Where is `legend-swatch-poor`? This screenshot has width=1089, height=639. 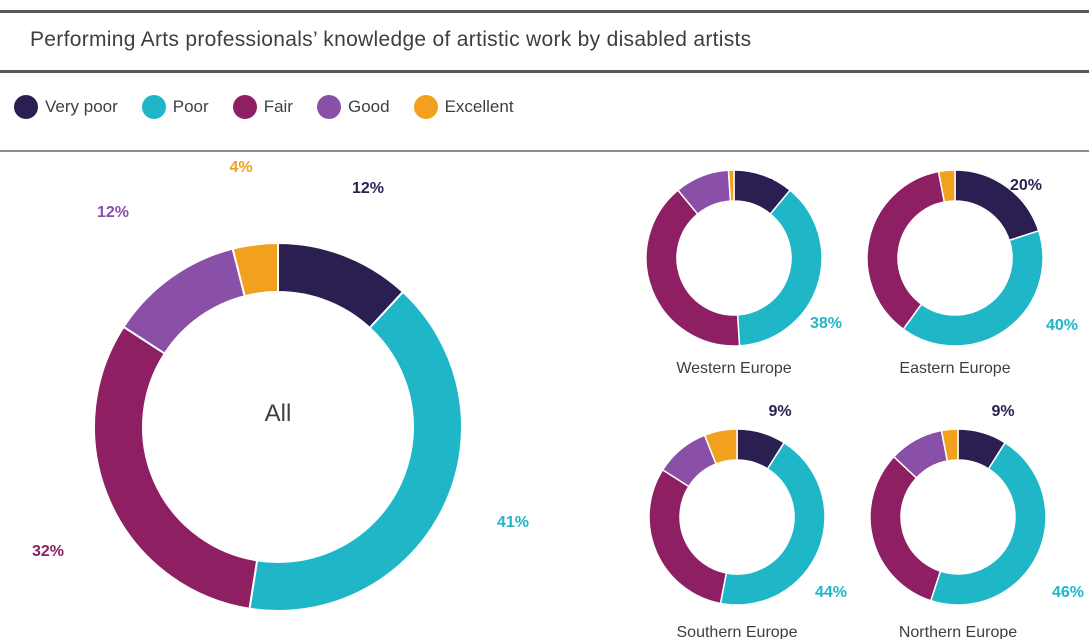 legend-swatch-poor is located at coordinates (153, 107).